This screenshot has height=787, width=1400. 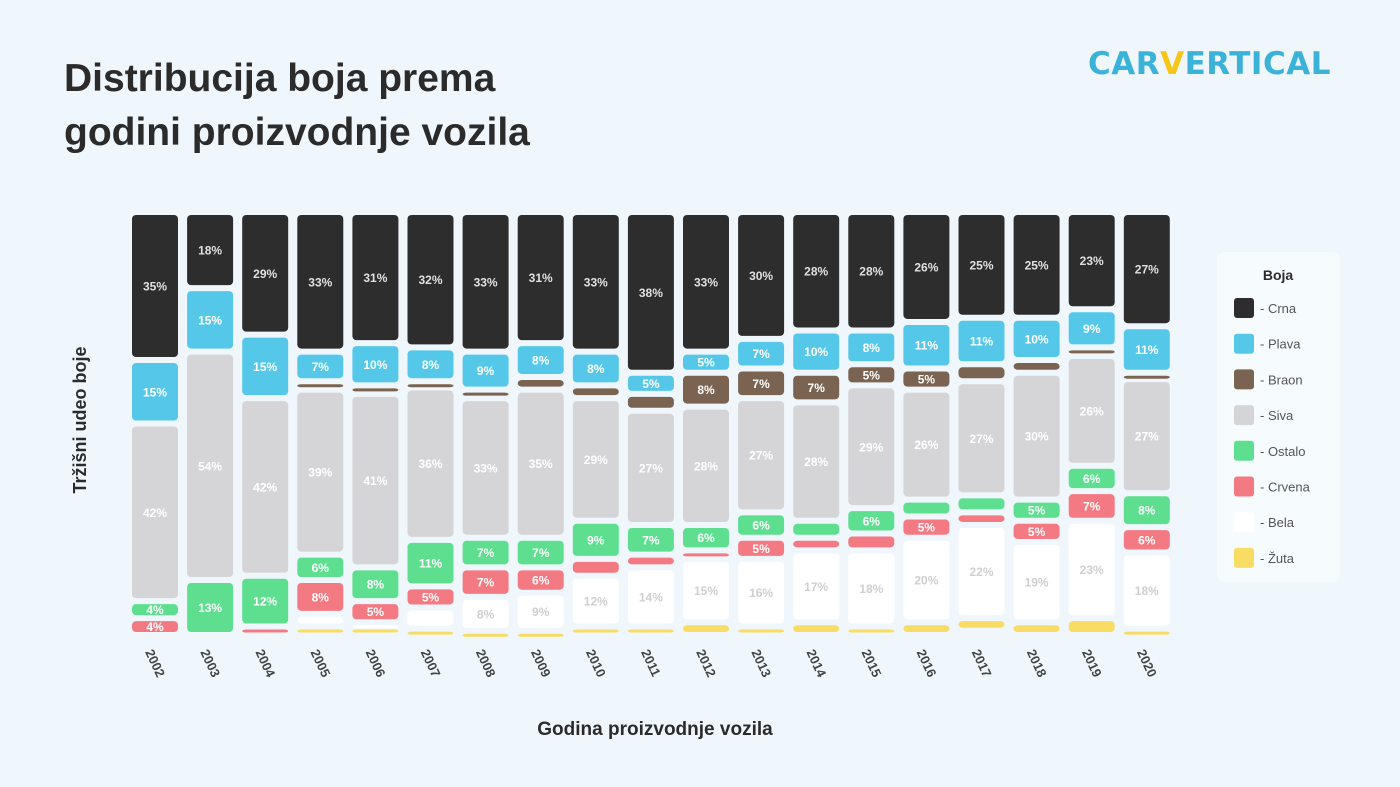 I want to click on segment-crna-2011, so click(x=650, y=292).